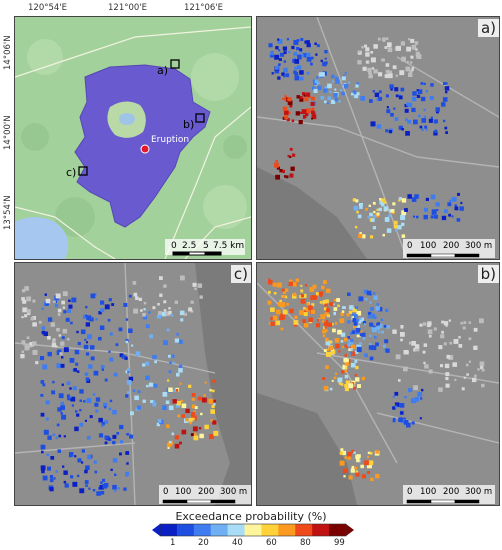 The image size is (502, 550). What do you see at coordinates (189, 246) in the screenshot?
I see `overview-scale-1: 2.5` at bounding box center [189, 246].